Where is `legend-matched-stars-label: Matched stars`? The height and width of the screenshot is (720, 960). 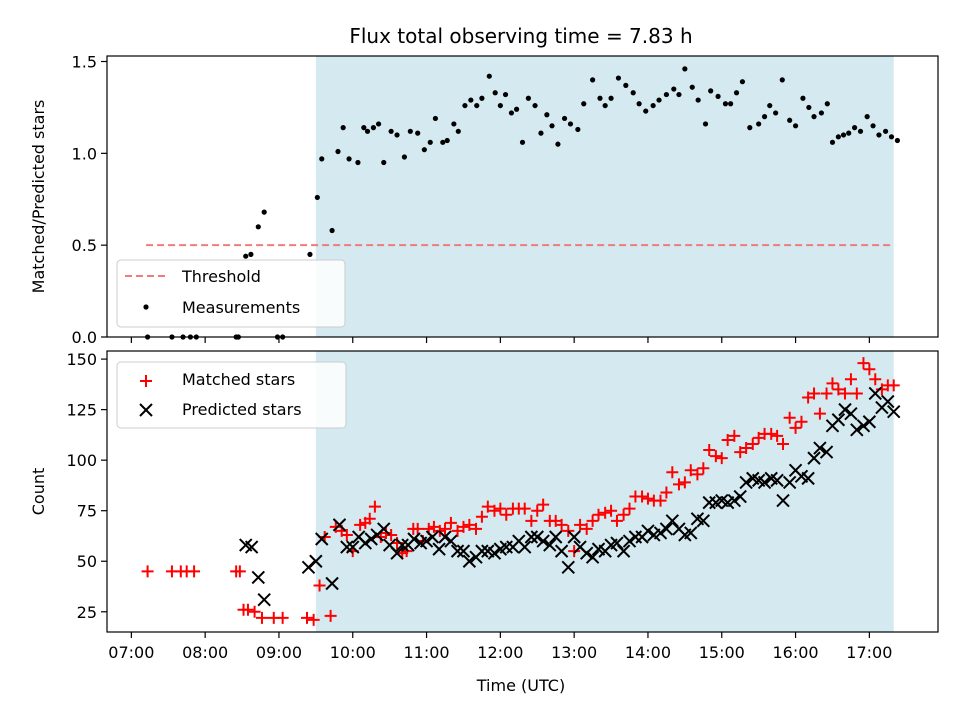 legend-matched-stars-label: Matched stars is located at coordinates (238, 379).